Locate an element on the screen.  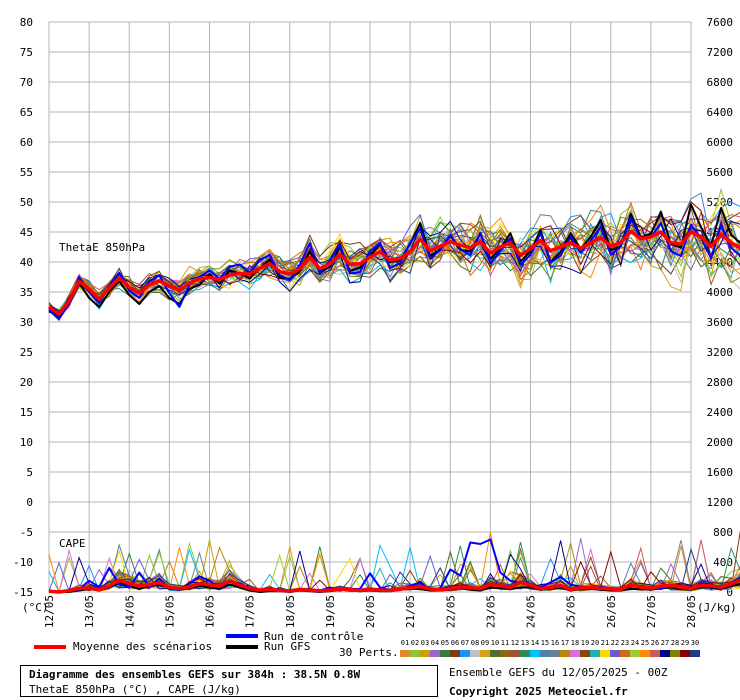
control-legend-label: Run de contrôle is located at coordinates (314, 636).